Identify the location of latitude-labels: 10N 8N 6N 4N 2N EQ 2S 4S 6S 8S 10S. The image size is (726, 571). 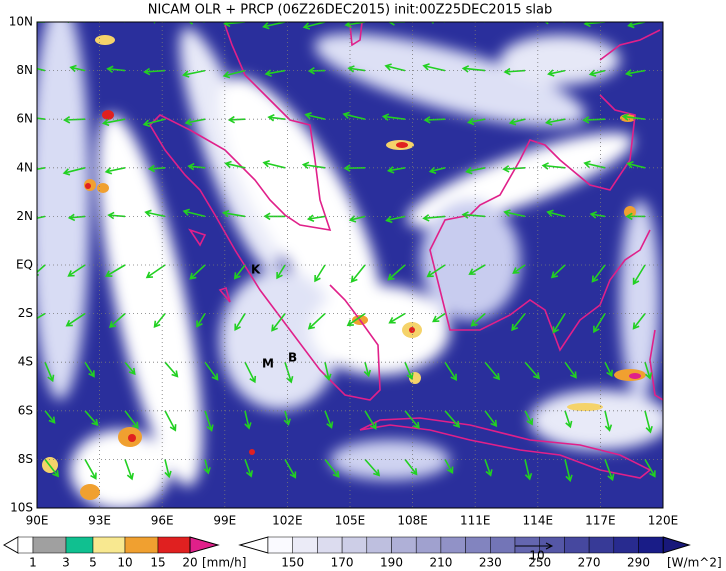
(21, 265).